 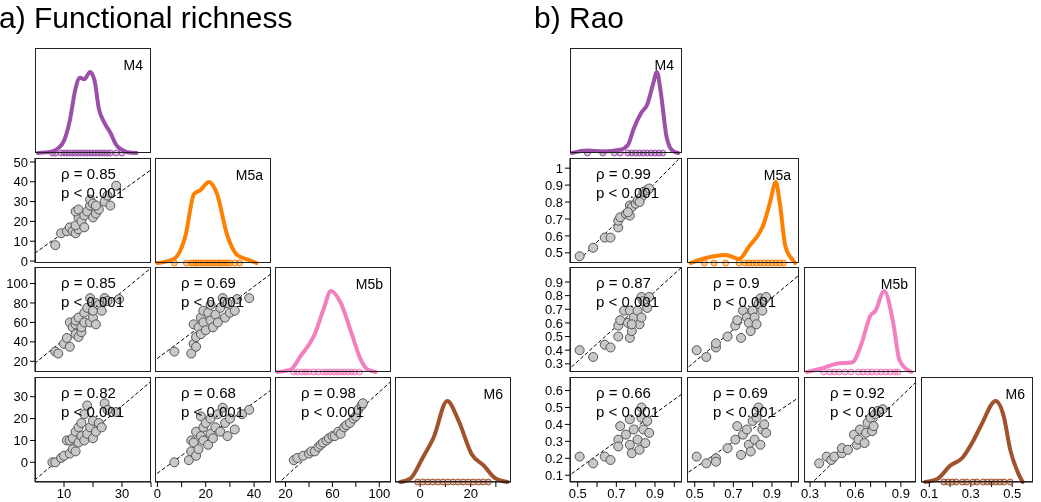 What do you see at coordinates (122, 494) in the screenshot?
I see `x-tick-label: 30` at bounding box center [122, 494].